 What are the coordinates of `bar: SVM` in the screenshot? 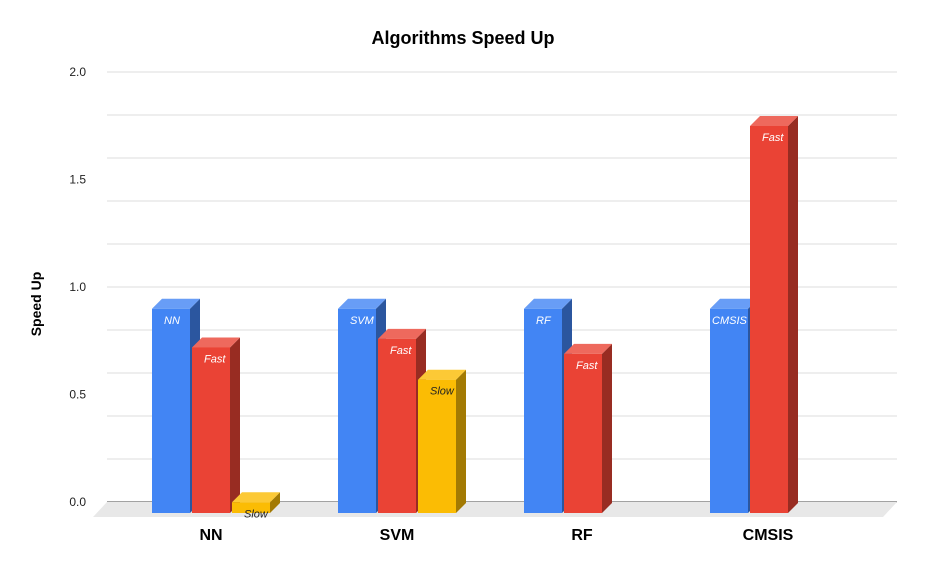 It's located at (362, 405).